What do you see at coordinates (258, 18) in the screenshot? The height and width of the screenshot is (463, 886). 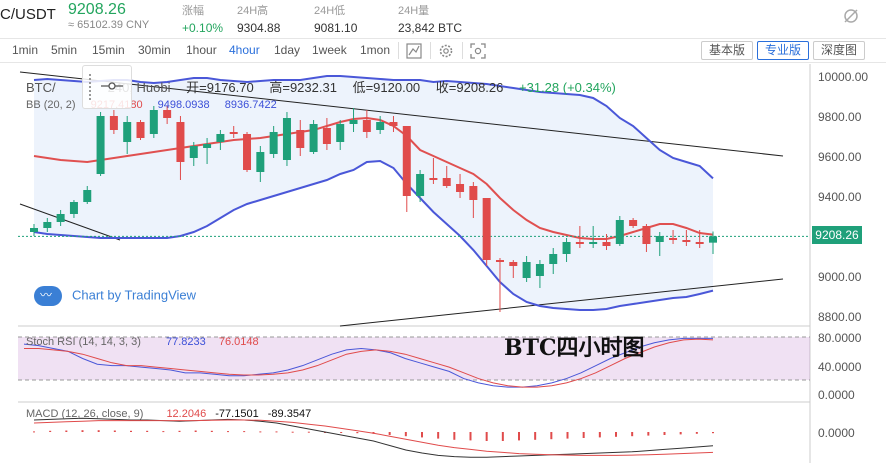 I see `stat-high: 24H高 9304.88` at bounding box center [258, 18].